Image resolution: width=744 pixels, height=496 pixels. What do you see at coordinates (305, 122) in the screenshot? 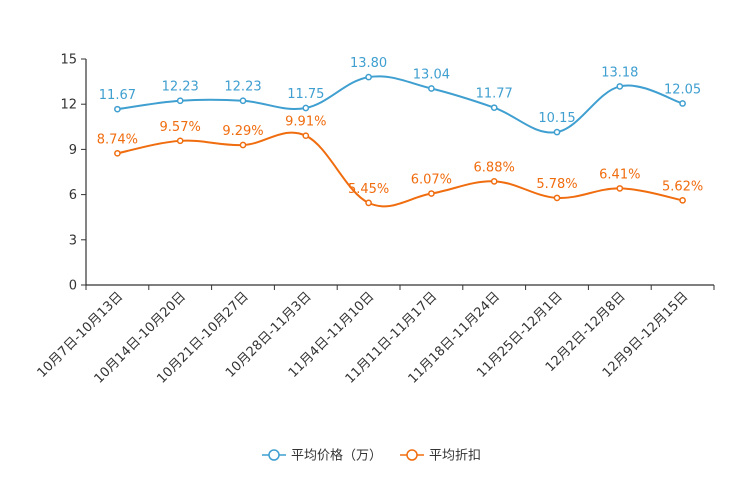
I see `data-label: 9.91%` at bounding box center [305, 122].